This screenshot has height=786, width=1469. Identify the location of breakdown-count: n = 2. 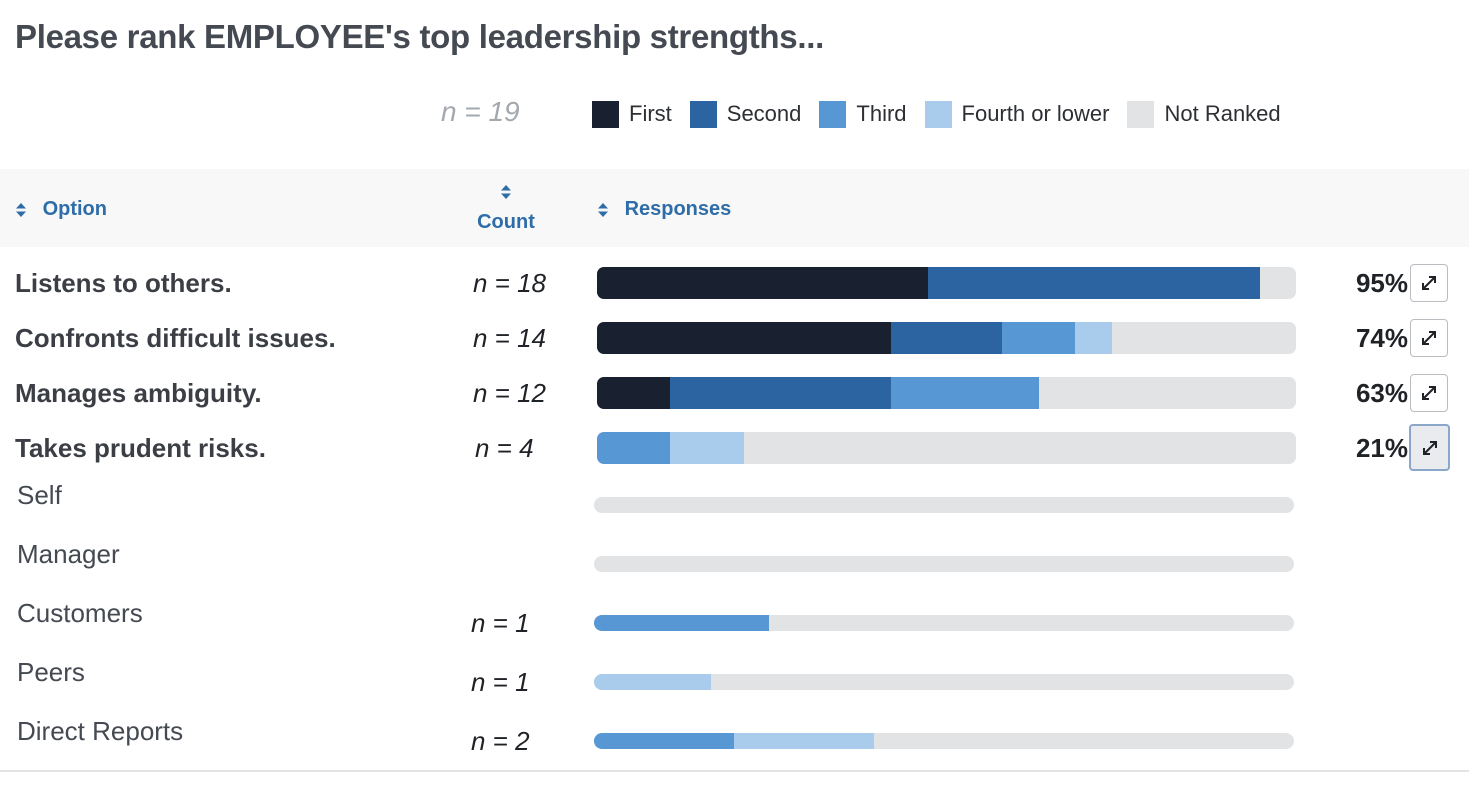
(500, 741).